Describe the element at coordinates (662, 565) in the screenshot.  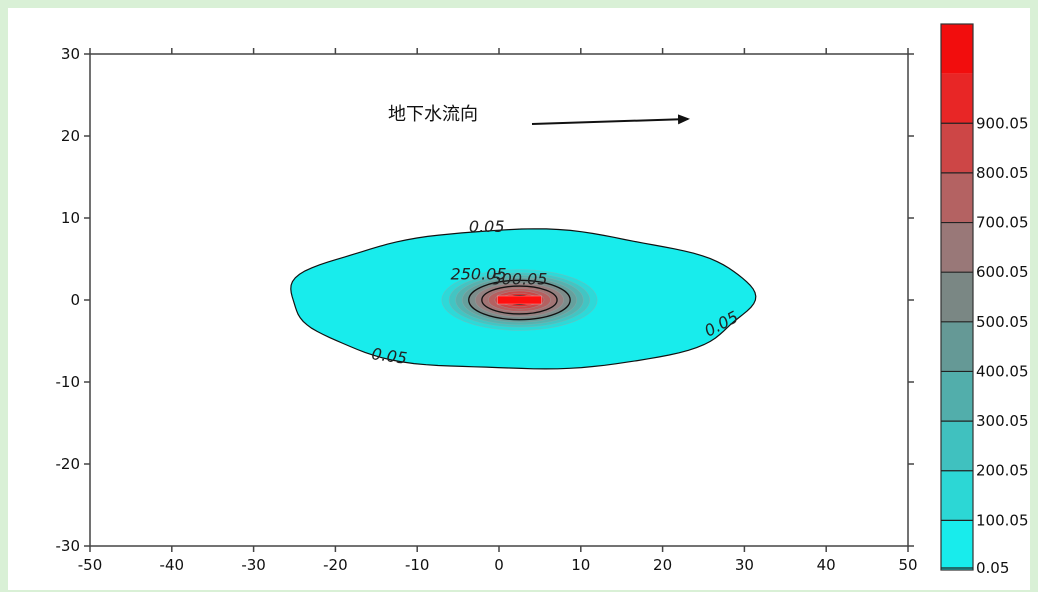
I see `x-tick-label-20: 20` at that location.